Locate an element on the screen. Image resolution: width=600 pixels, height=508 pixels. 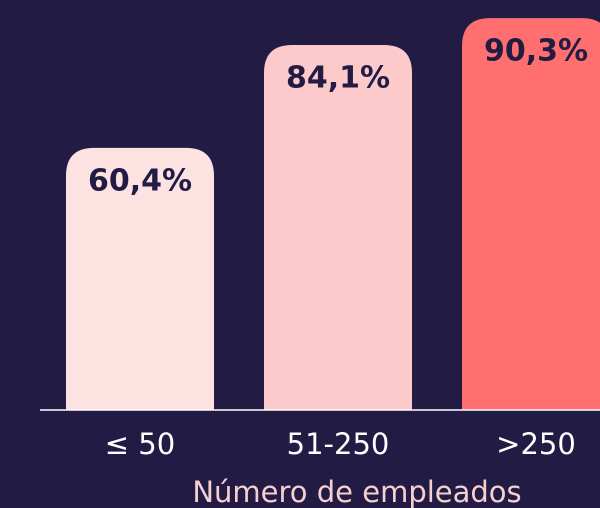
value-label: 90,3% is located at coordinates (536, 51).